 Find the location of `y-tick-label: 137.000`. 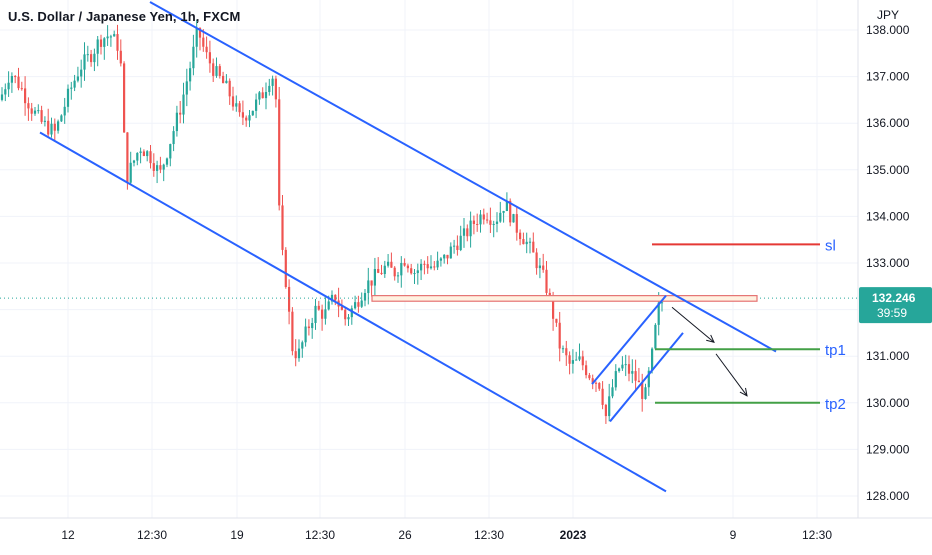

y-tick-label: 137.000 is located at coordinates (888, 77).